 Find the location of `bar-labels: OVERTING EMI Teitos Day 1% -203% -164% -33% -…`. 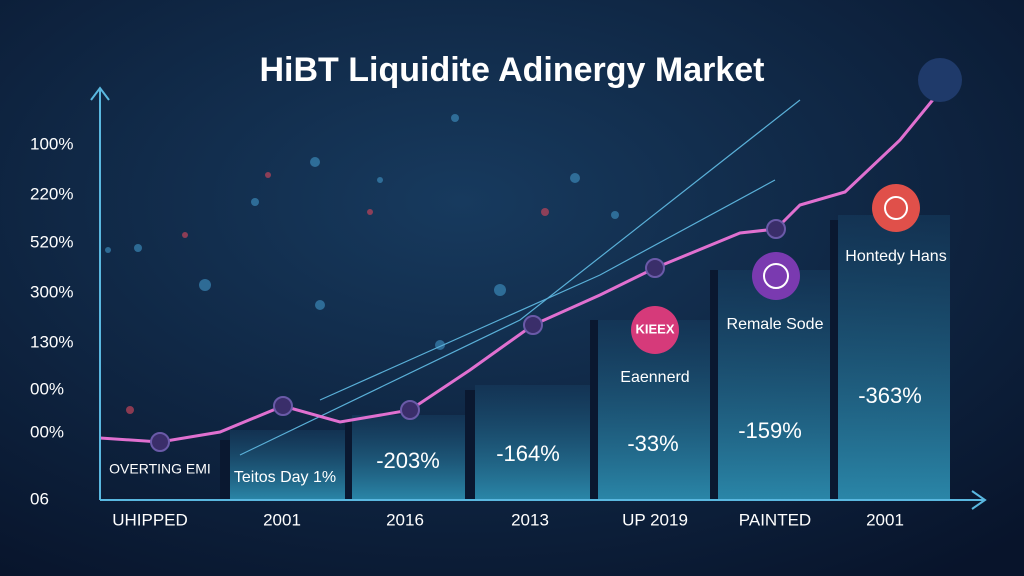

bar-labels: OVERTING EMI Teitos Day 1% -203% -164% -33% -… is located at coordinates (515, 434).